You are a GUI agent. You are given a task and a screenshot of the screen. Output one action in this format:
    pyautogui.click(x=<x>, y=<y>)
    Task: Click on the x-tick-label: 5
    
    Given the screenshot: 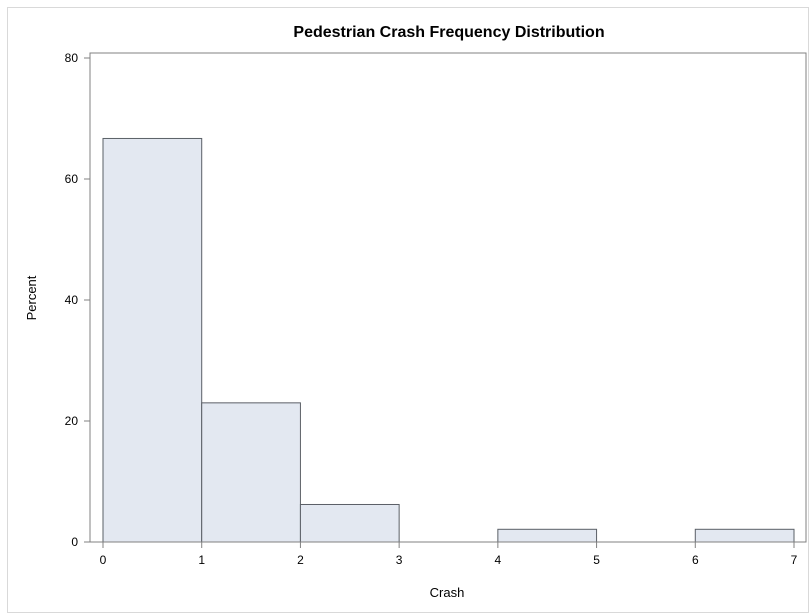 What is the action you would take?
    pyautogui.click(x=596, y=560)
    